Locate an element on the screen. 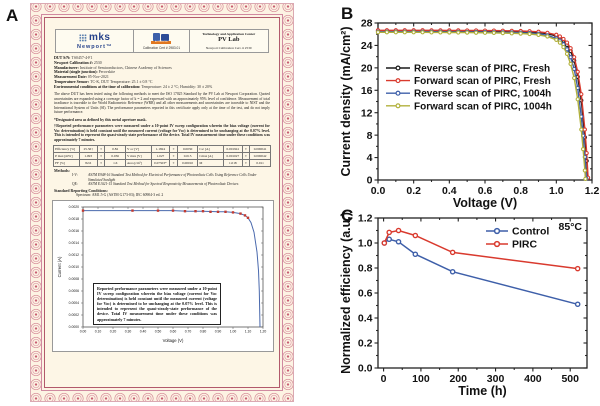  panel-a-label: A is located at coordinates (12, 15).